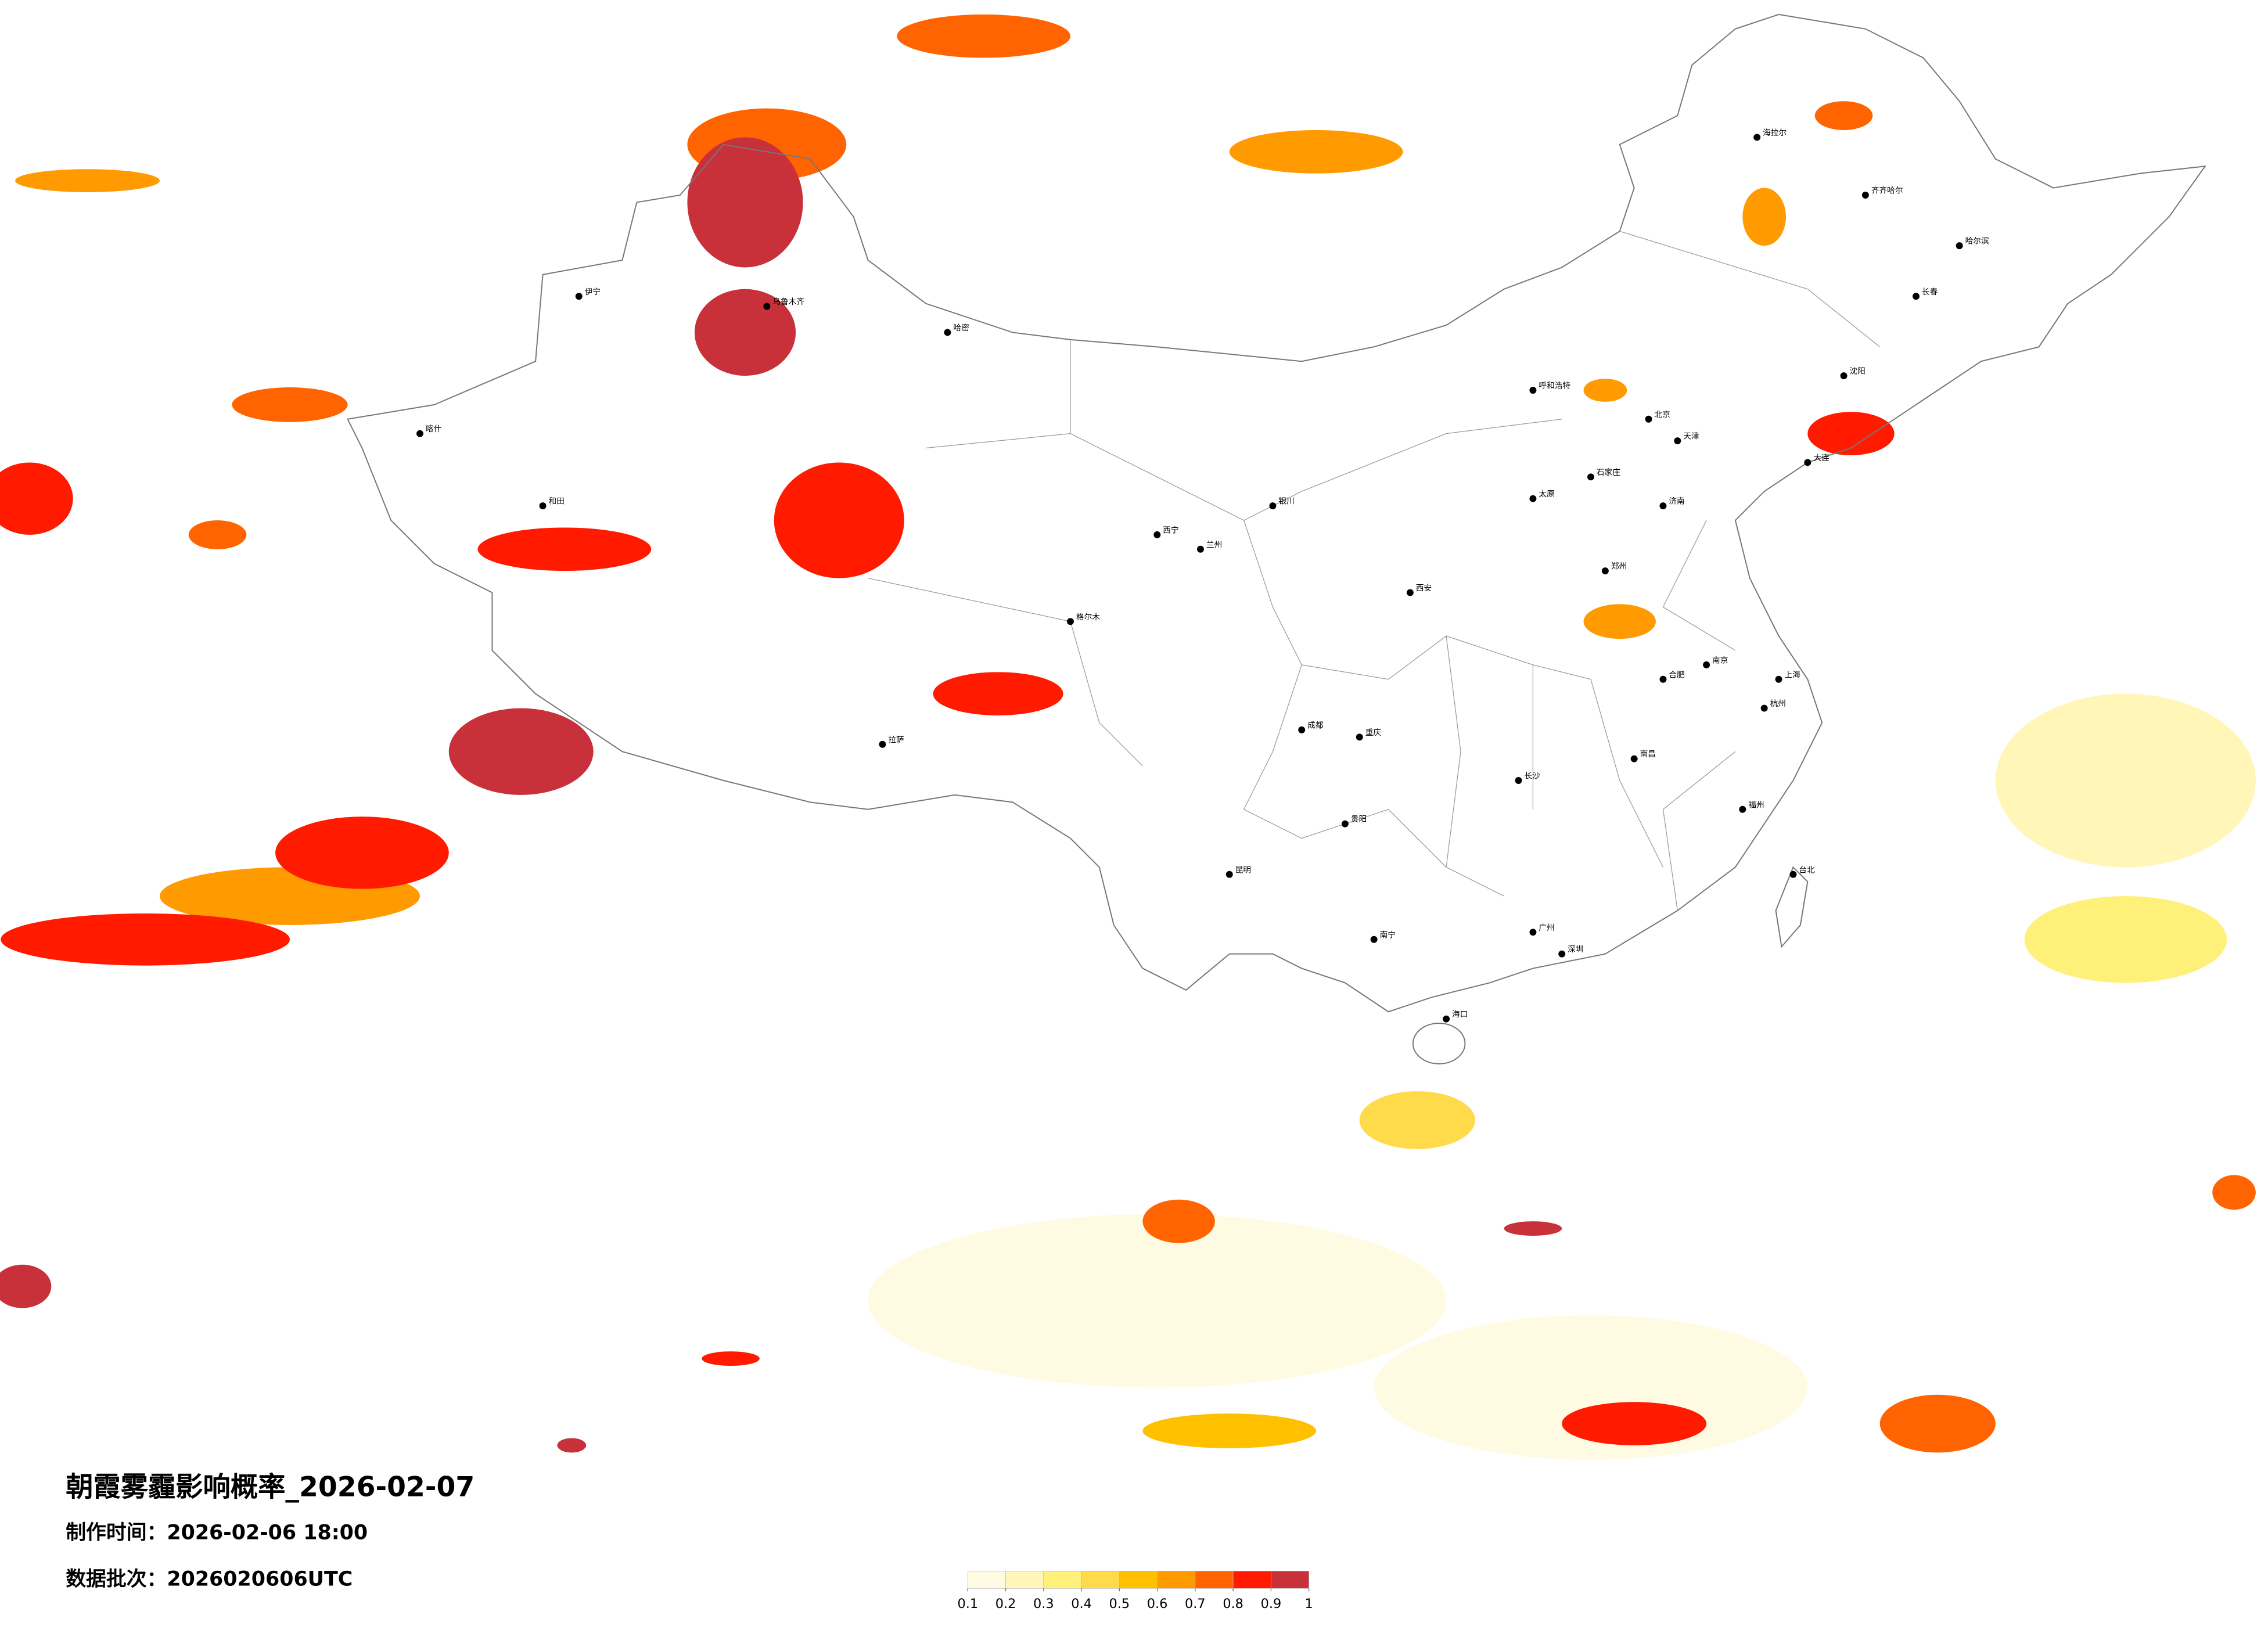  I want to click on legend-tick: 1, so click(1309, 1603).